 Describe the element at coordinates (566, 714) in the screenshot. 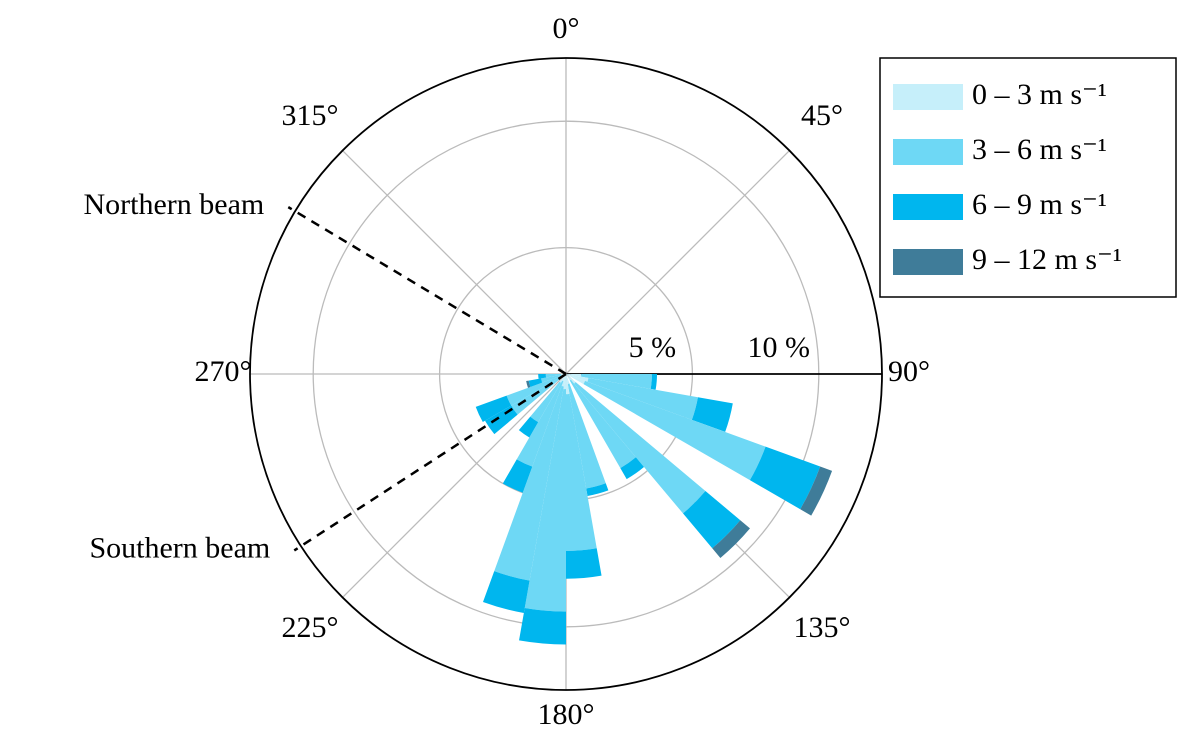

I see `angle-label: 180°` at that location.